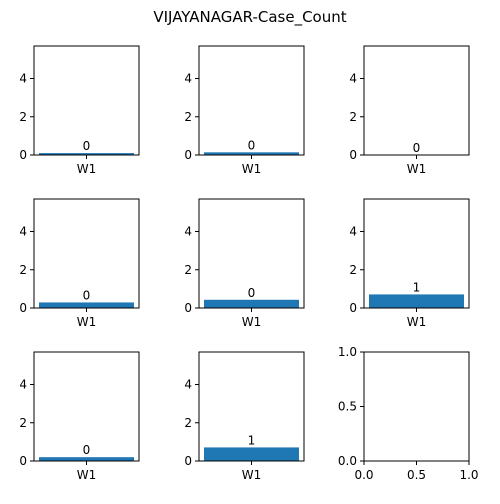 Image resolution: width=500 pixels, height=504 pixels. Describe the element at coordinates (188, 232) in the screenshot. I see `subplot-5-y-tick-label: 4` at that location.